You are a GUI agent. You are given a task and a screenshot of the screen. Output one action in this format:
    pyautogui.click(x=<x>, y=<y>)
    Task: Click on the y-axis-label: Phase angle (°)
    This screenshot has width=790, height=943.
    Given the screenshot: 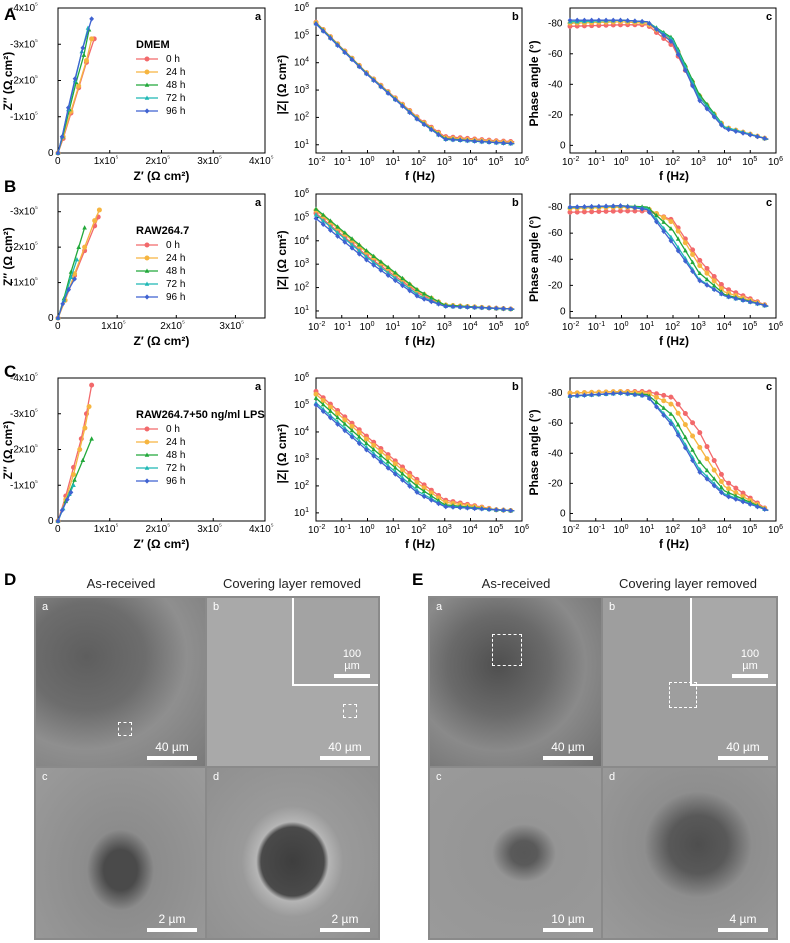 What is the action you would take?
    pyautogui.click(x=534, y=452)
    